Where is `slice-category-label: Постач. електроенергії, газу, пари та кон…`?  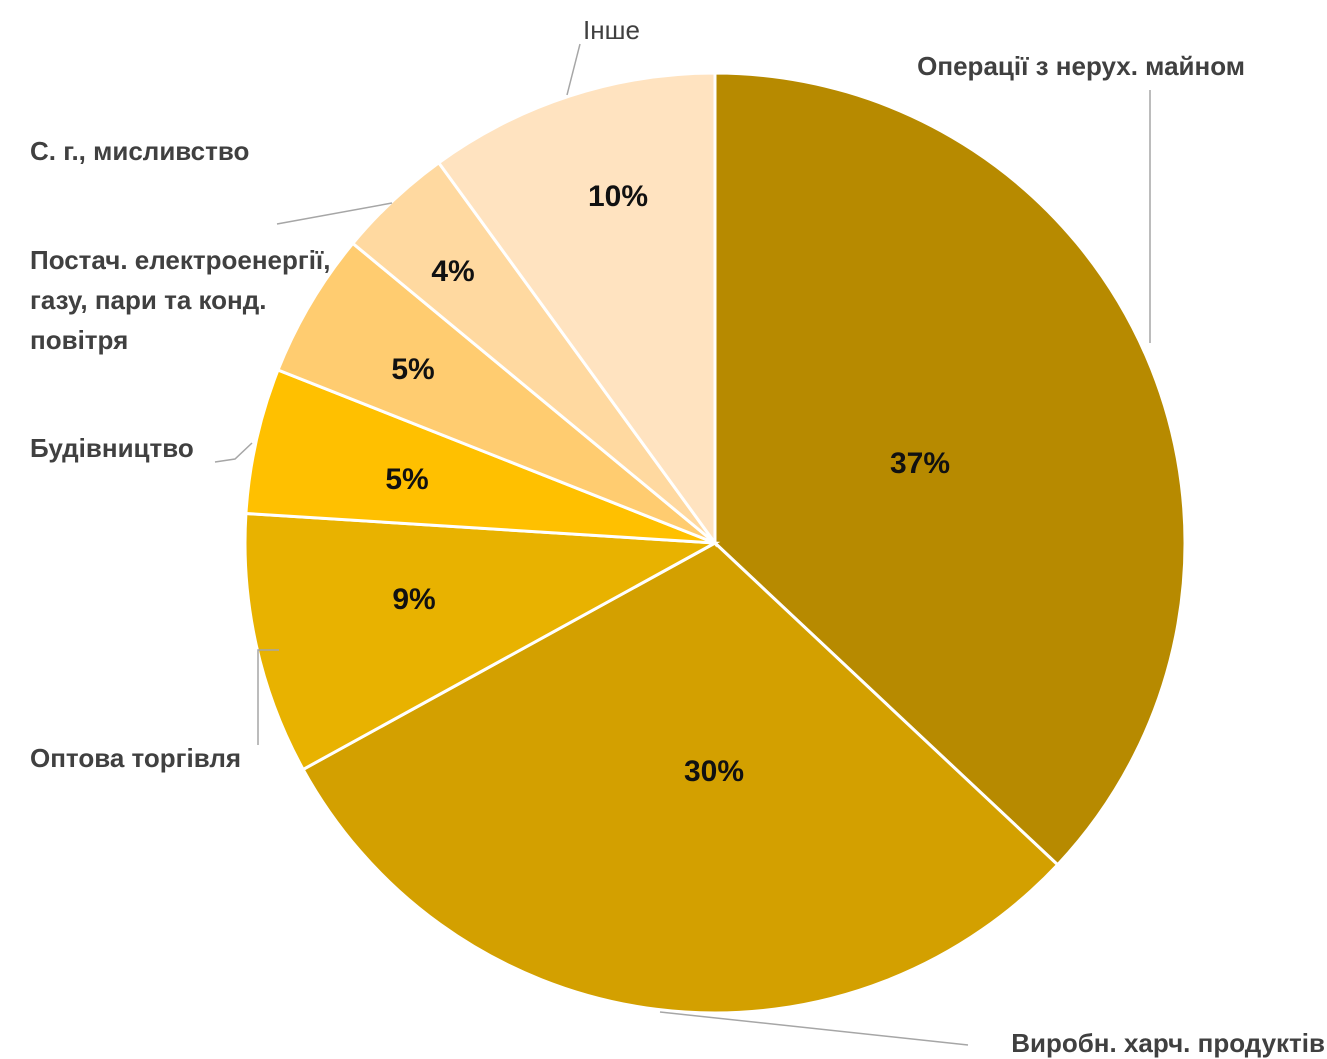 slice-category-label: Постач. електроенергії, газу, пари та кон… is located at coordinates (180, 300).